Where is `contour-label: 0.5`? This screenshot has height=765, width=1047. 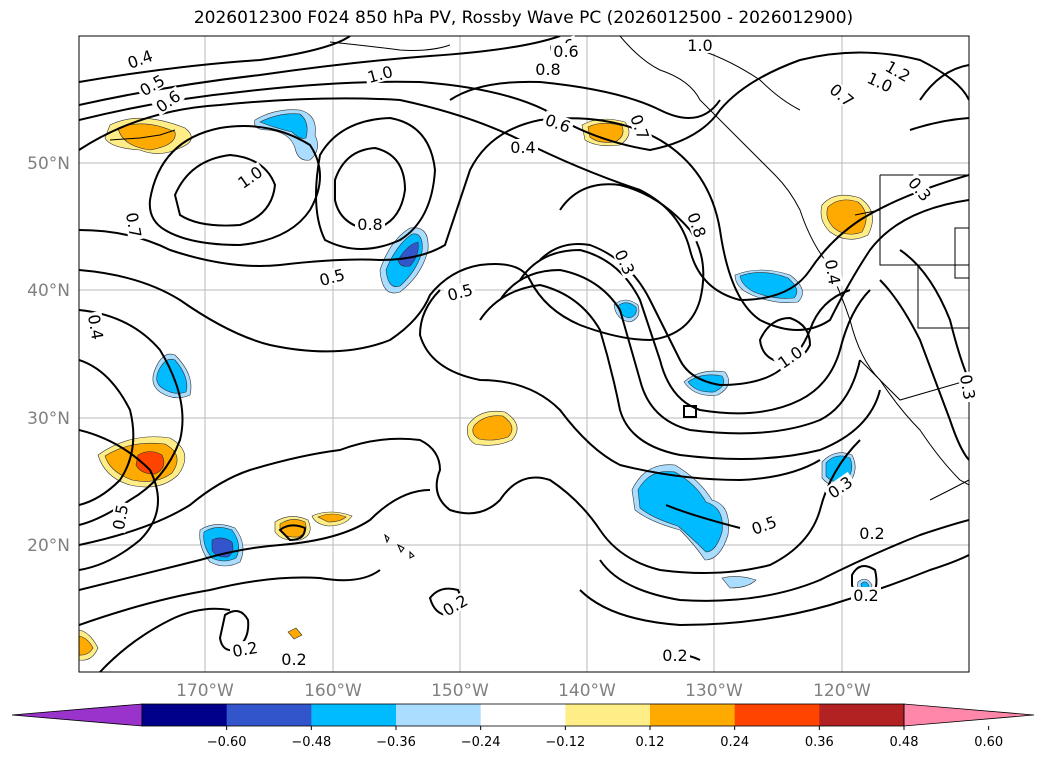
contour-label: 0.5 is located at coordinates (120, 517).